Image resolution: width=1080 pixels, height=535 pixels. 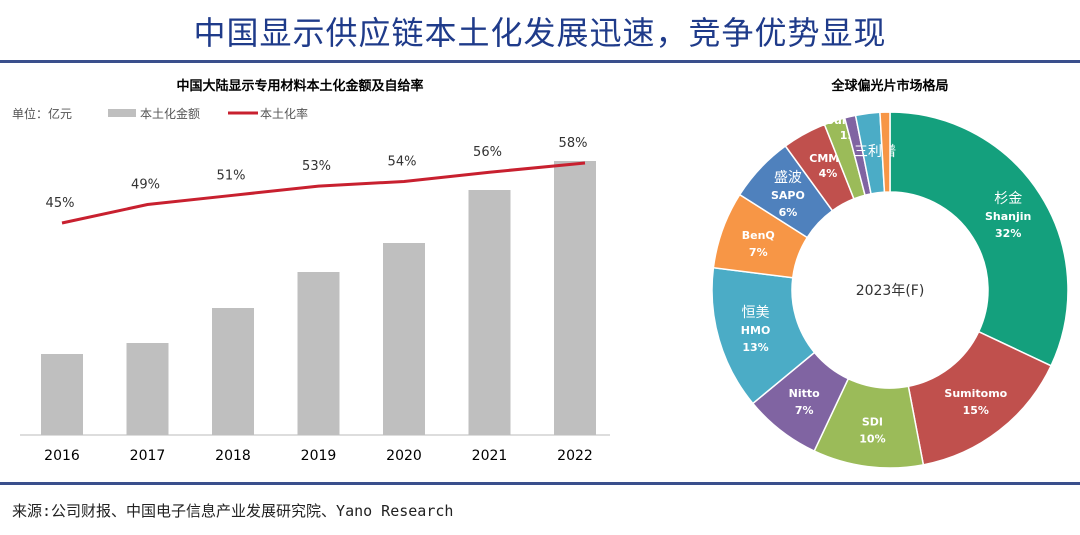 What do you see at coordinates (1008, 216) in the screenshot?
I see `slice-label: Shanjin` at bounding box center [1008, 216].